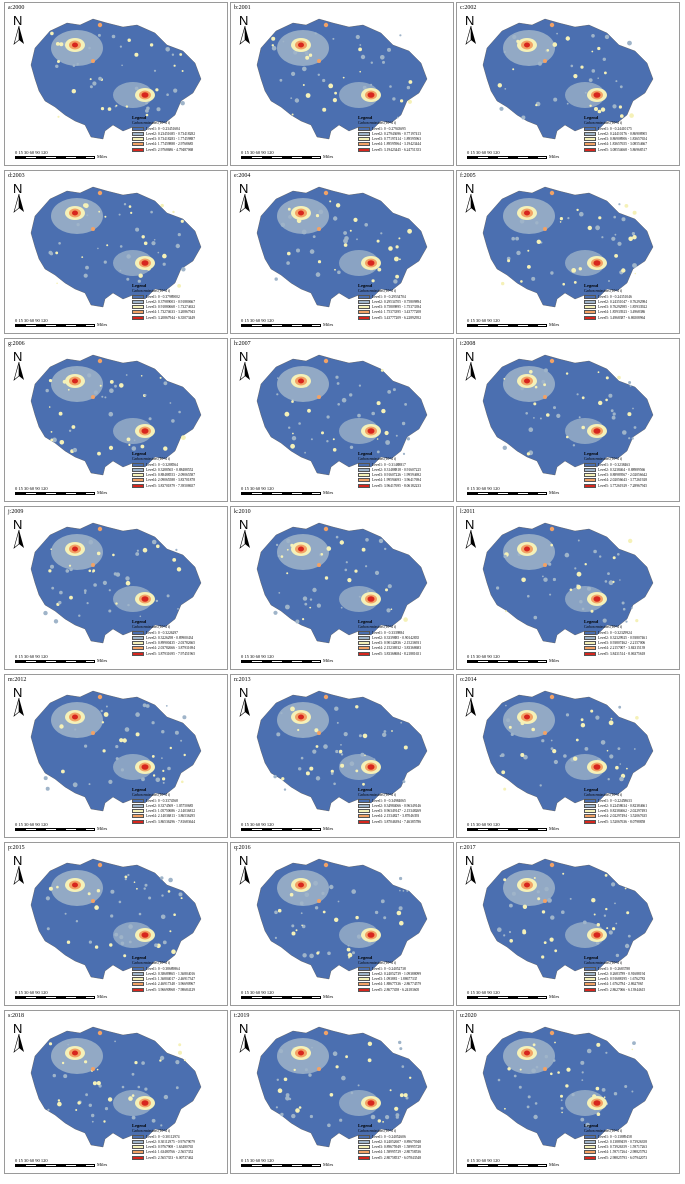 The width and height of the screenshot is (685, 1184). What do you see at coordinates (623, 139) in the screenshot?
I see `legend-level-text: Level3: 0.86908906 - 1.83657654` at bounding box center [623, 139].